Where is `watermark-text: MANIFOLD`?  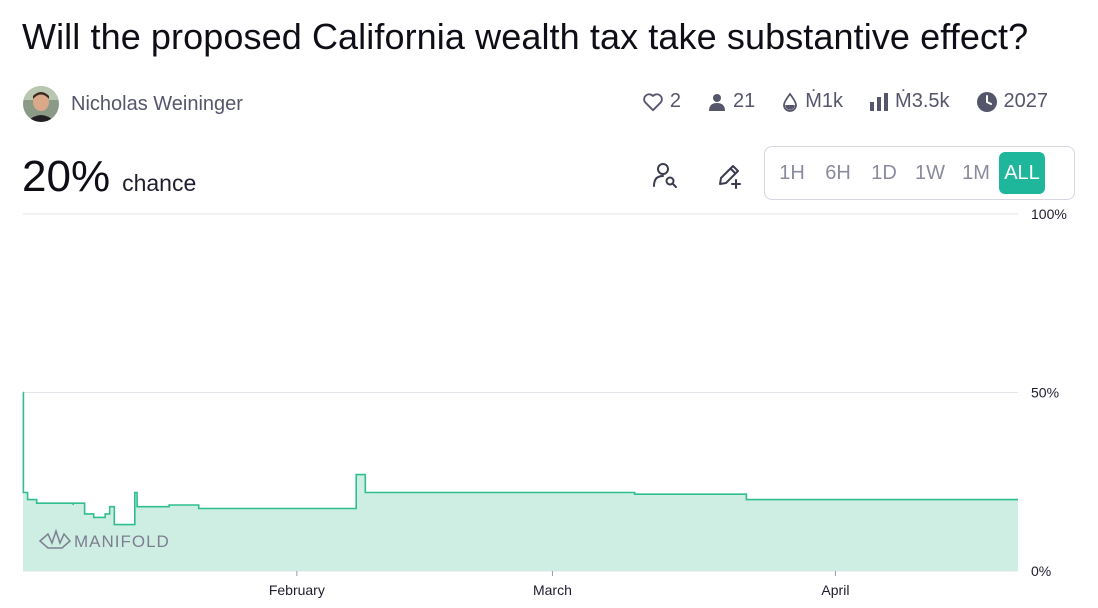 watermark-text: MANIFOLD is located at coordinates (122, 541).